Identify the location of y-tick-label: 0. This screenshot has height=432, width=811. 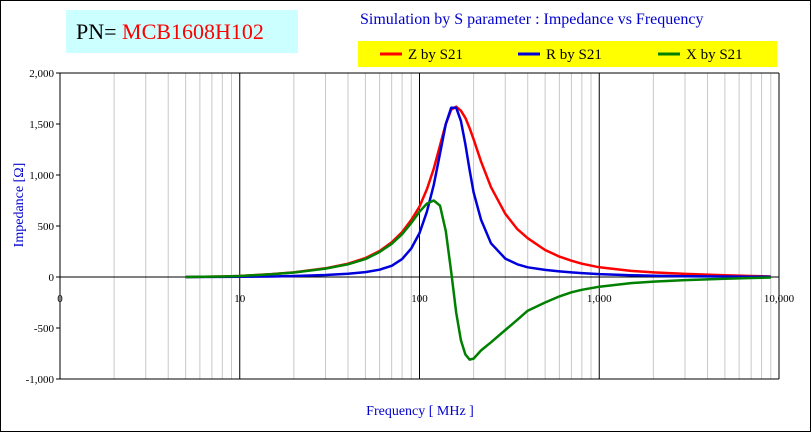
(52, 278).